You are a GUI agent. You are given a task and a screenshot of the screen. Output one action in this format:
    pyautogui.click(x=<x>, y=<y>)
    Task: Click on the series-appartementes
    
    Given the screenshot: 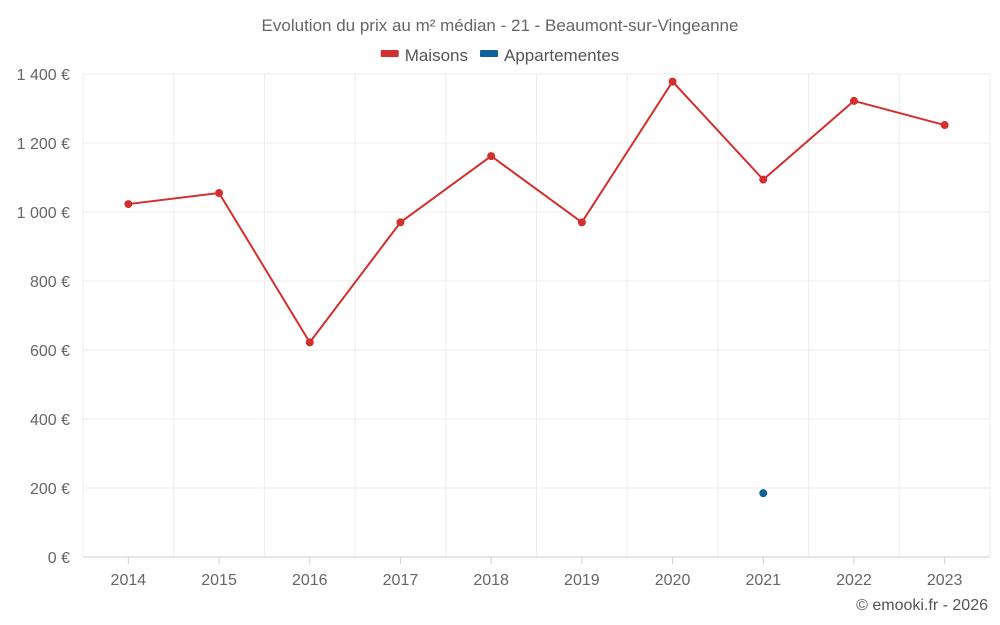 What is the action you would take?
    pyautogui.click(x=763, y=493)
    